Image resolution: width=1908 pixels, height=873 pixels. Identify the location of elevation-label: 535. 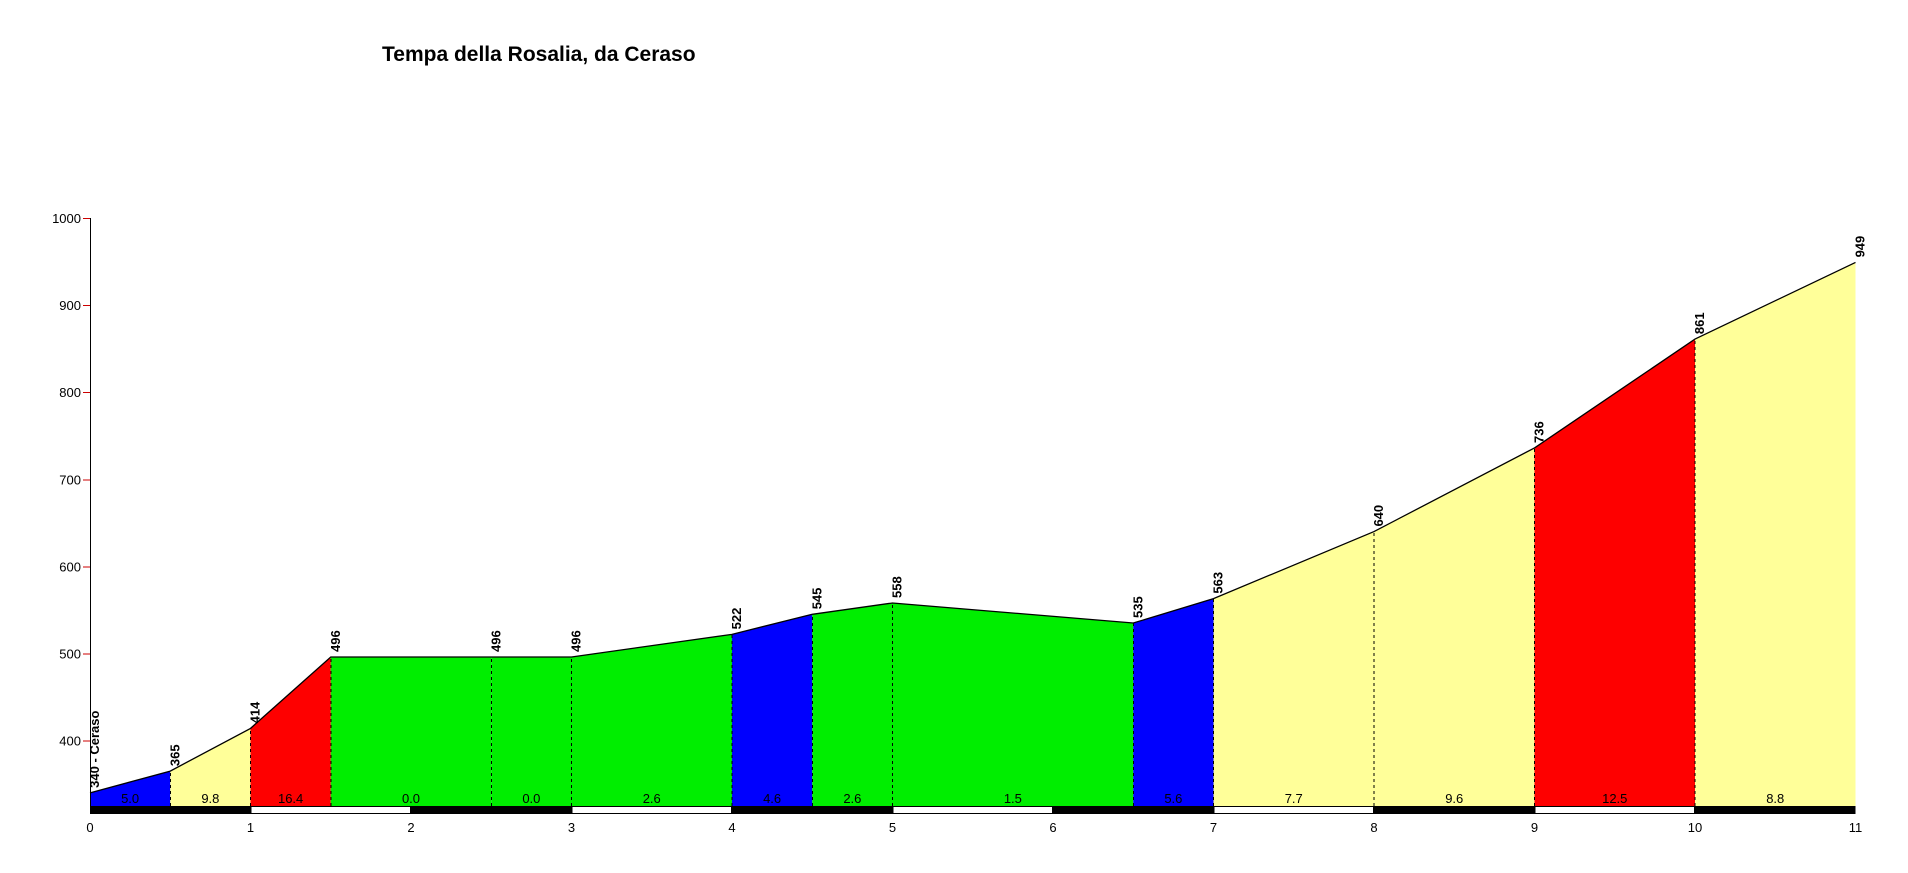
(1137, 607).